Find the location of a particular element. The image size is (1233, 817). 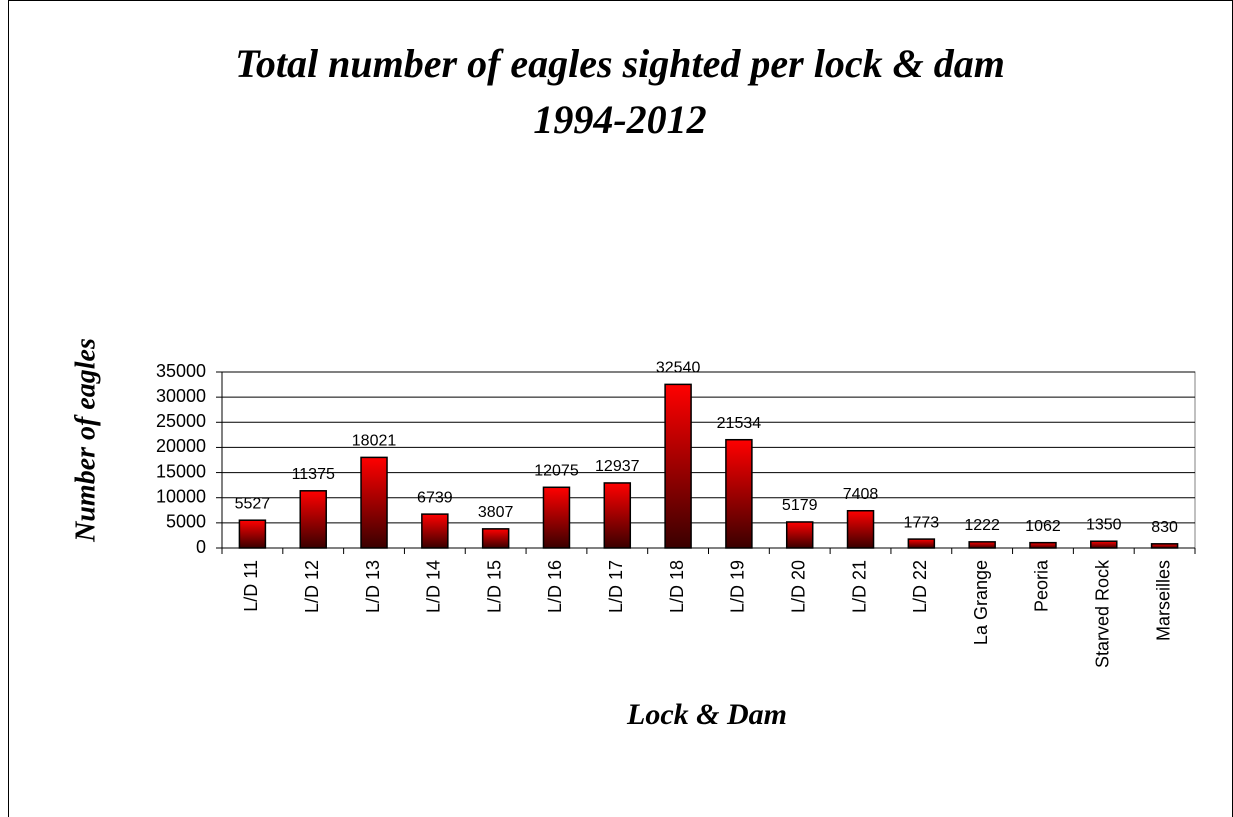

chart-subtitle: 1994-2012 is located at coordinates (619, 119).